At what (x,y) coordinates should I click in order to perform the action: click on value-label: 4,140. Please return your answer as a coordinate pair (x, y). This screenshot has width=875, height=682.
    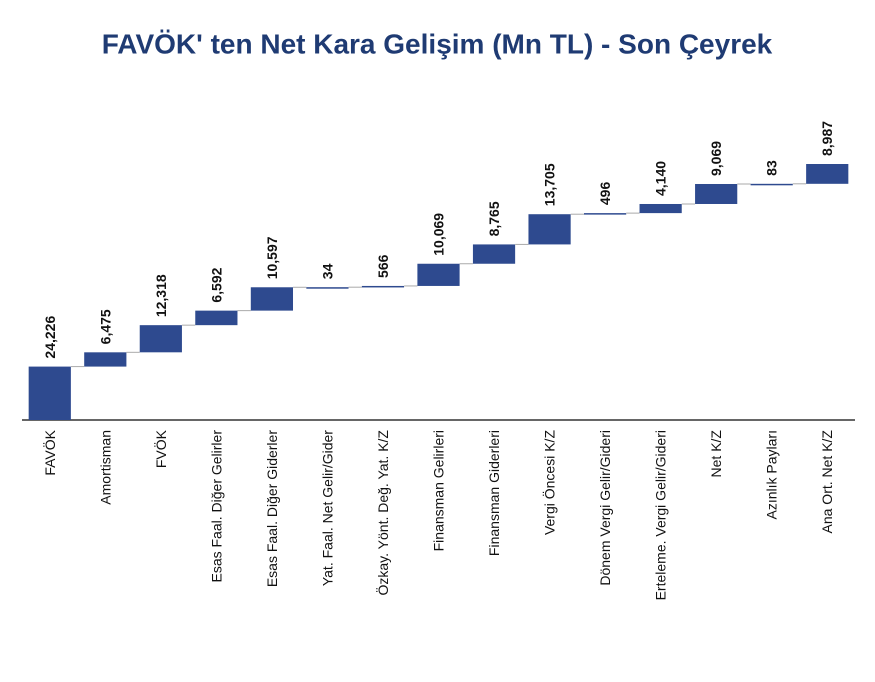
    Looking at the image, I should click on (661, 178).